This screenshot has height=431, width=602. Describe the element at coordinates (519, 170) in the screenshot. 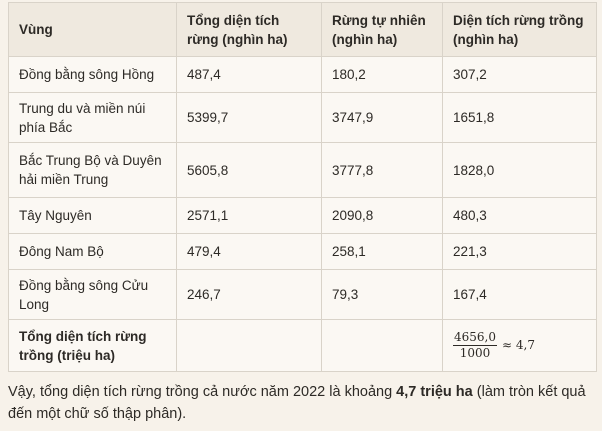

I see `cell-planted: 1828,0` at that location.